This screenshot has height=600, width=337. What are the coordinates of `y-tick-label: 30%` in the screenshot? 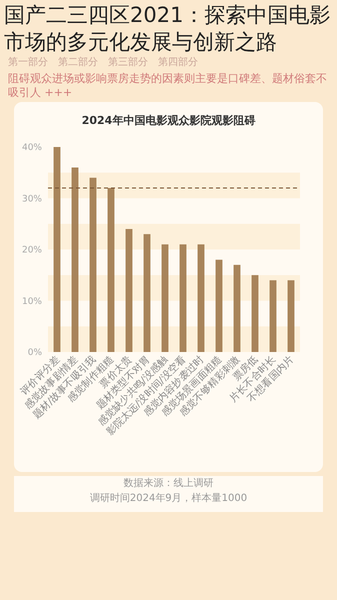 It's located at (32, 199).